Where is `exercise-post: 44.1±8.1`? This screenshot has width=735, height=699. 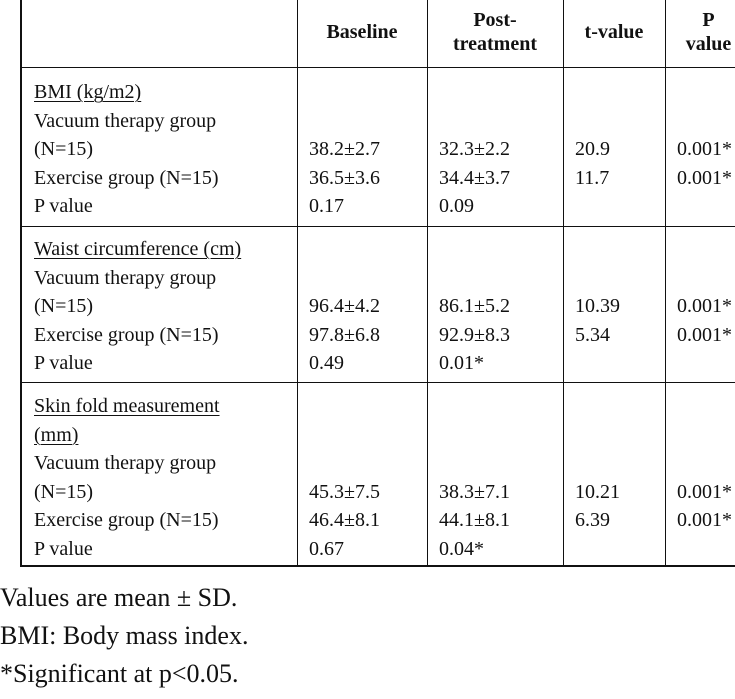 exercise-post: 44.1±8.1 is located at coordinates (474, 520).